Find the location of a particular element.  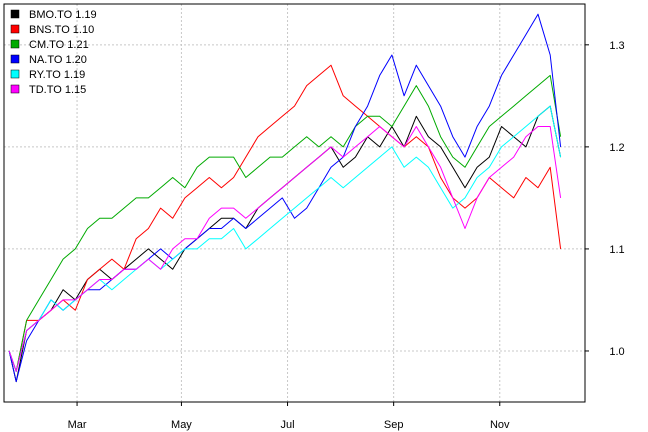

y-tick-label: 1.3 is located at coordinates (616, 46).